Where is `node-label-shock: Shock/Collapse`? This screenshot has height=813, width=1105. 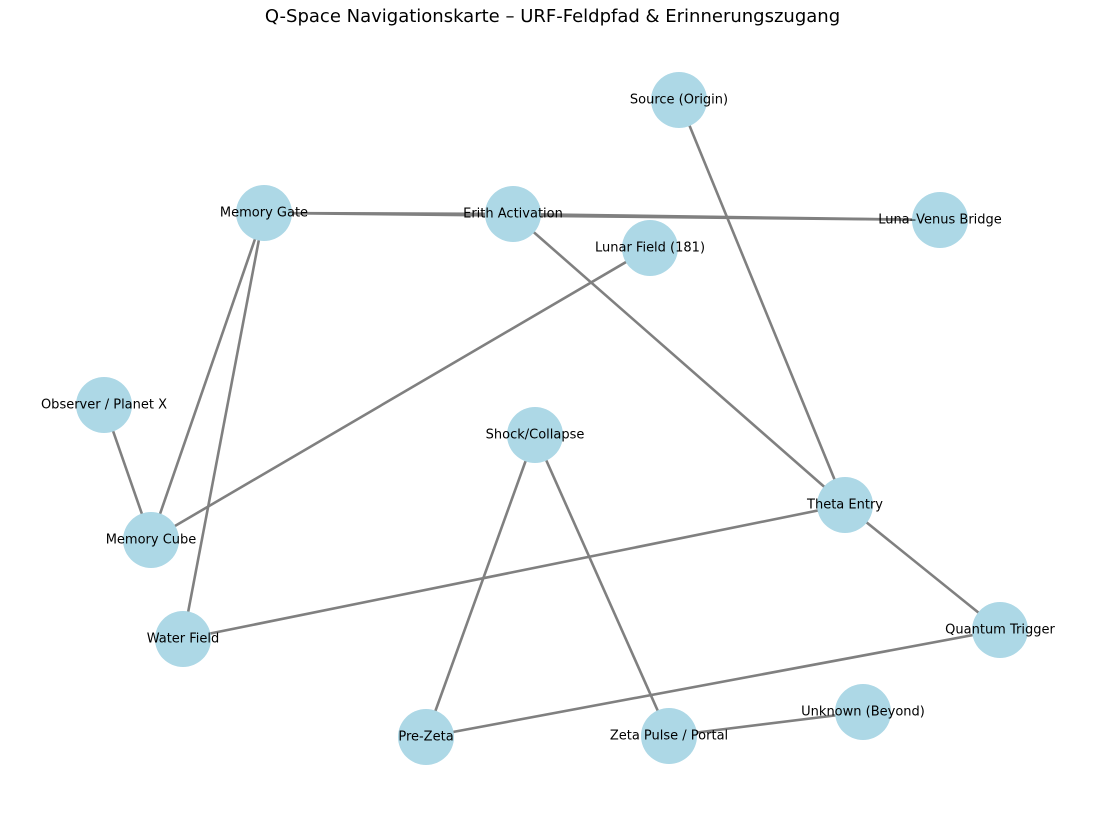 node-label-shock: Shock/Collapse is located at coordinates (535, 435).